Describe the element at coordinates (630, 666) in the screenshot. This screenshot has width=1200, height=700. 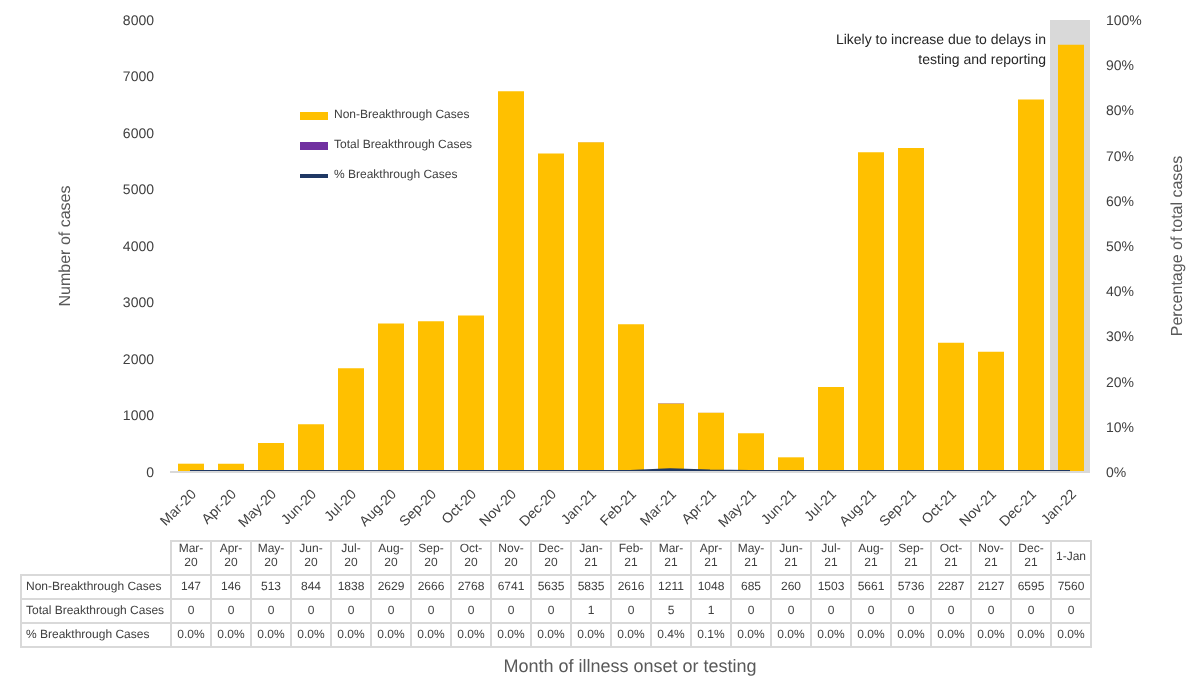
I see `text: Month of illness onset or testing` at that location.